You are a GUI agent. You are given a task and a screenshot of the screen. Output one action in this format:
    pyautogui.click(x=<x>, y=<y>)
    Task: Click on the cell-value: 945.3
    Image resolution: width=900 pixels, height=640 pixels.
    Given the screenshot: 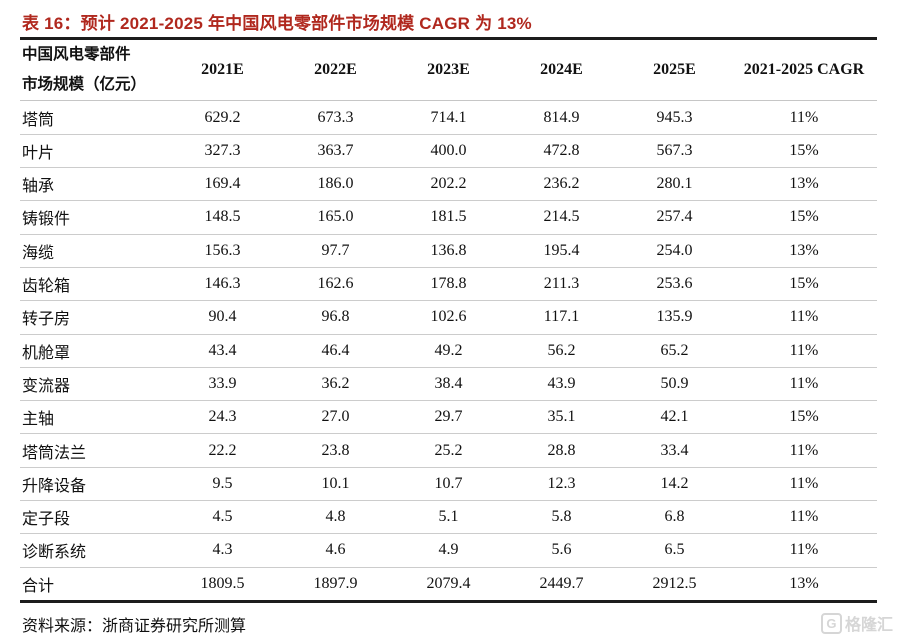 What is the action you would take?
    pyautogui.click(x=674, y=117)
    